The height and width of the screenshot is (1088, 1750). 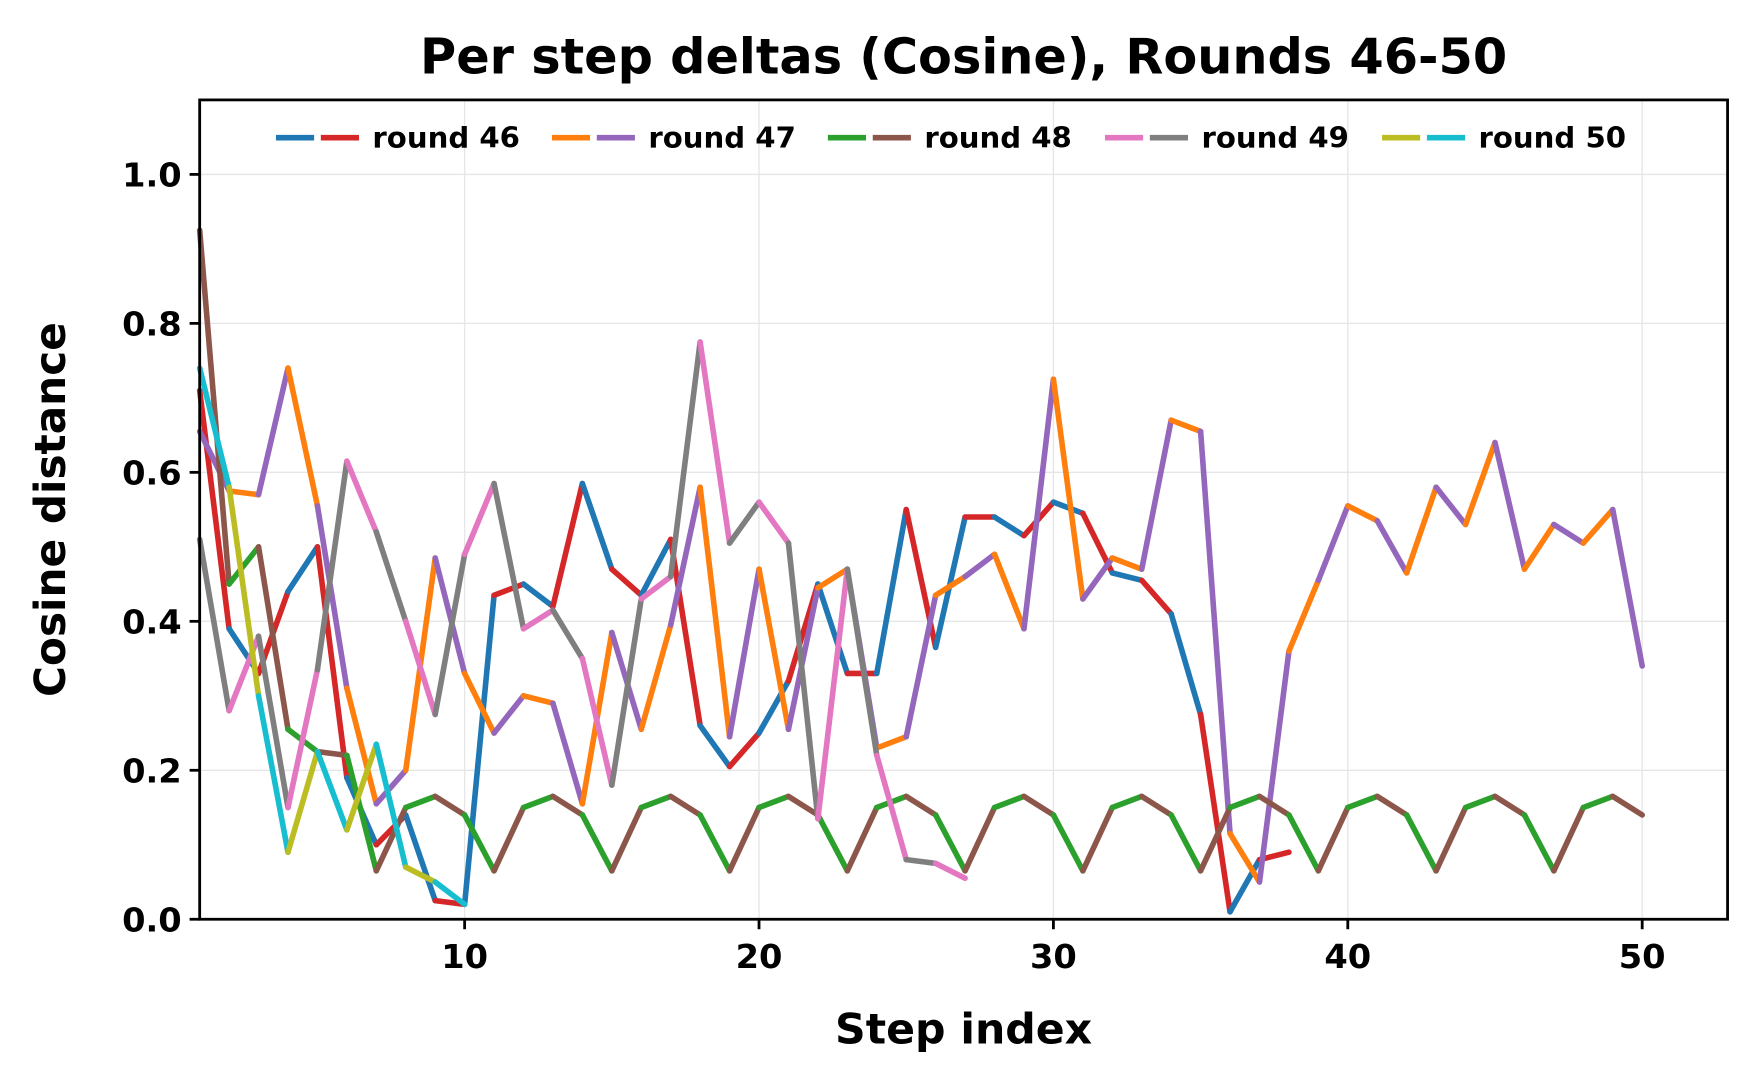 I want to click on legend-label: round 48, so click(x=997, y=138).